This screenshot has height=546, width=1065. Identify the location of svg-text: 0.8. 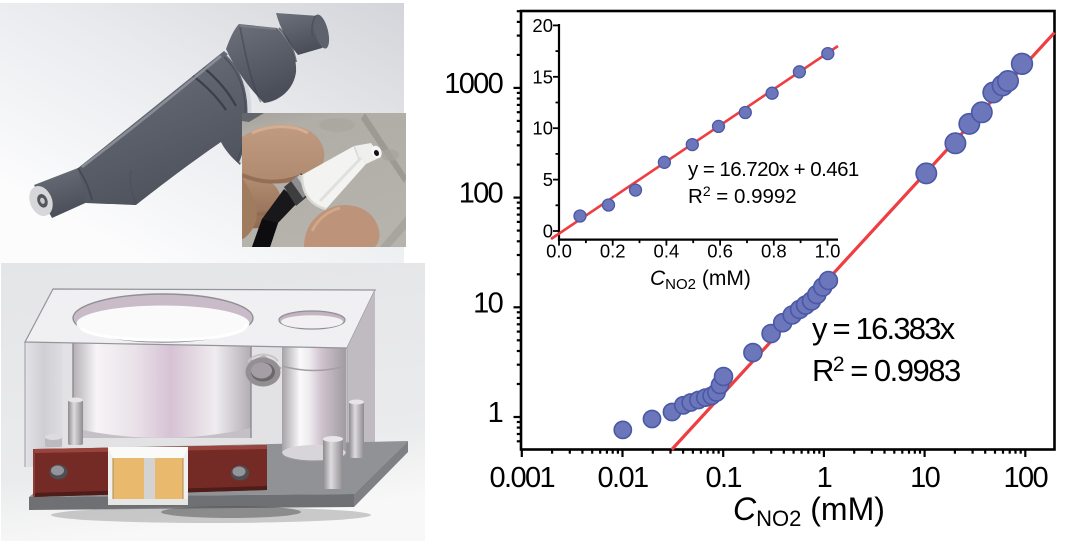
(774, 251).